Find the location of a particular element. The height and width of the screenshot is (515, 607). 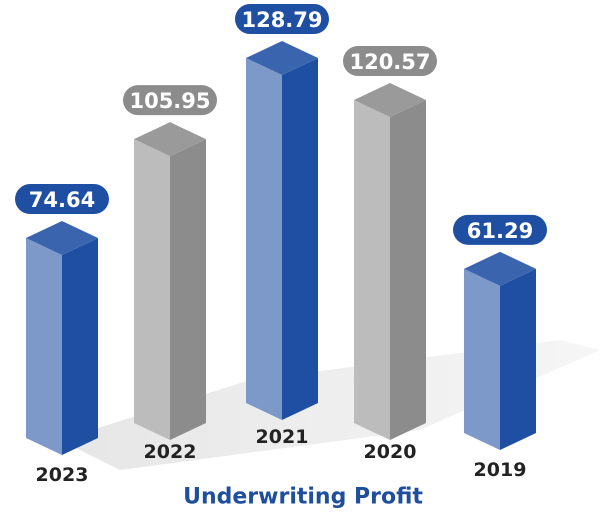

value-label: 61.29 is located at coordinates (500, 231).